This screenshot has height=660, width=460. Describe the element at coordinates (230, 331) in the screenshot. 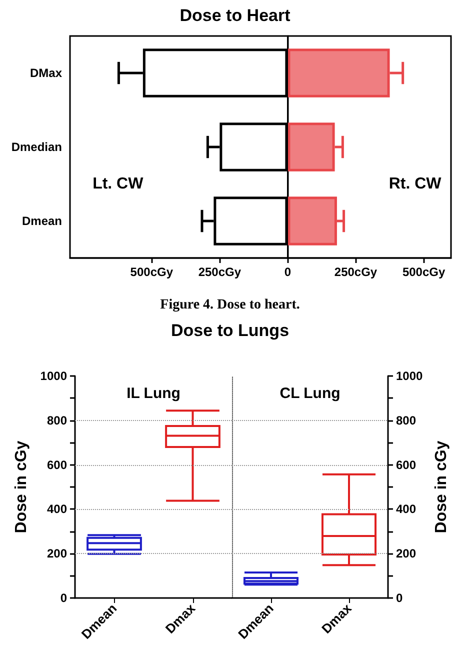

I see `chart-title: Dose to Lungs` at that location.